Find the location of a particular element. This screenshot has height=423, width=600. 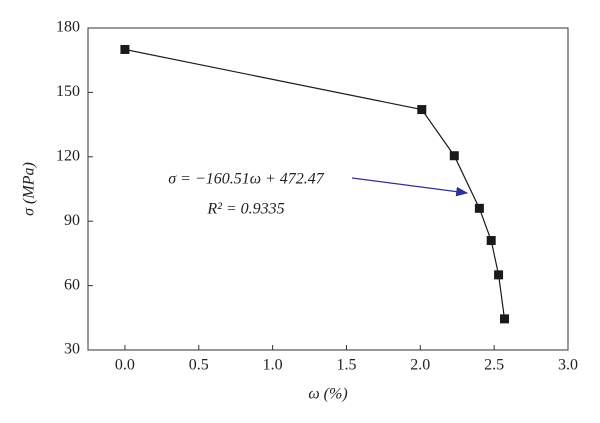

x-tick-label: 1.5 is located at coordinates (346, 365).